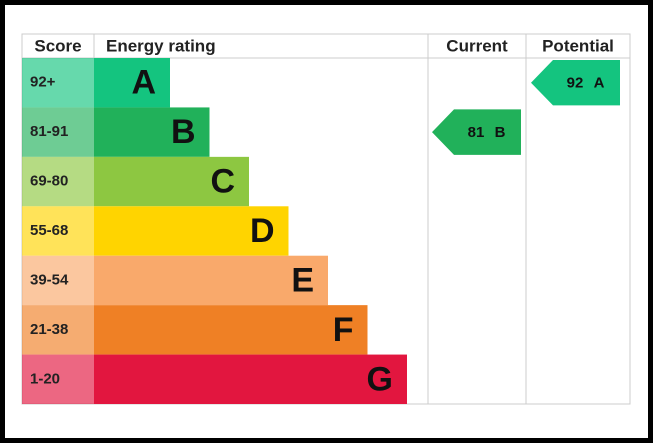 Image resolution: width=653 pixels, height=443 pixels. What do you see at coordinates (45, 378) in the screenshot?
I see `score-label: 1-20` at bounding box center [45, 378].